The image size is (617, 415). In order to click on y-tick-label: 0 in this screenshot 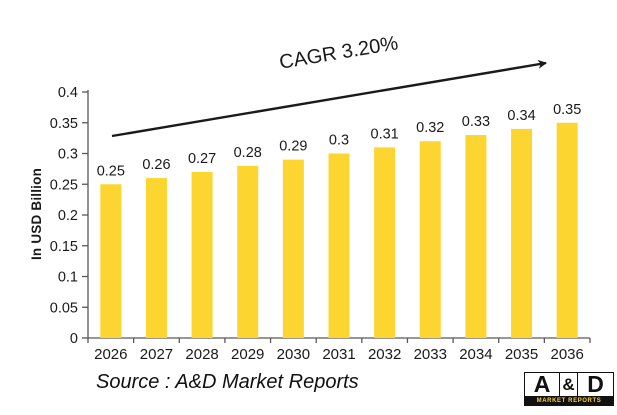, I will do `click(74, 339)`.